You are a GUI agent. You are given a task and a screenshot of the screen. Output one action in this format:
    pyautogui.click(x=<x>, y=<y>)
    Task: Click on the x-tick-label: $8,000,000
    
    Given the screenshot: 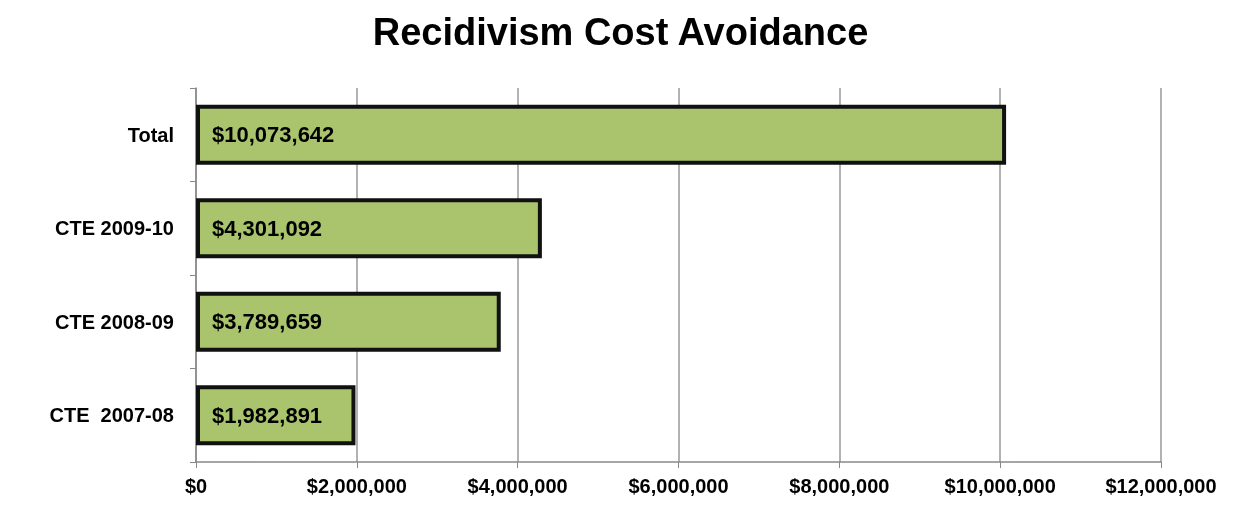 What is the action you would take?
    pyautogui.click(x=839, y=486)
    